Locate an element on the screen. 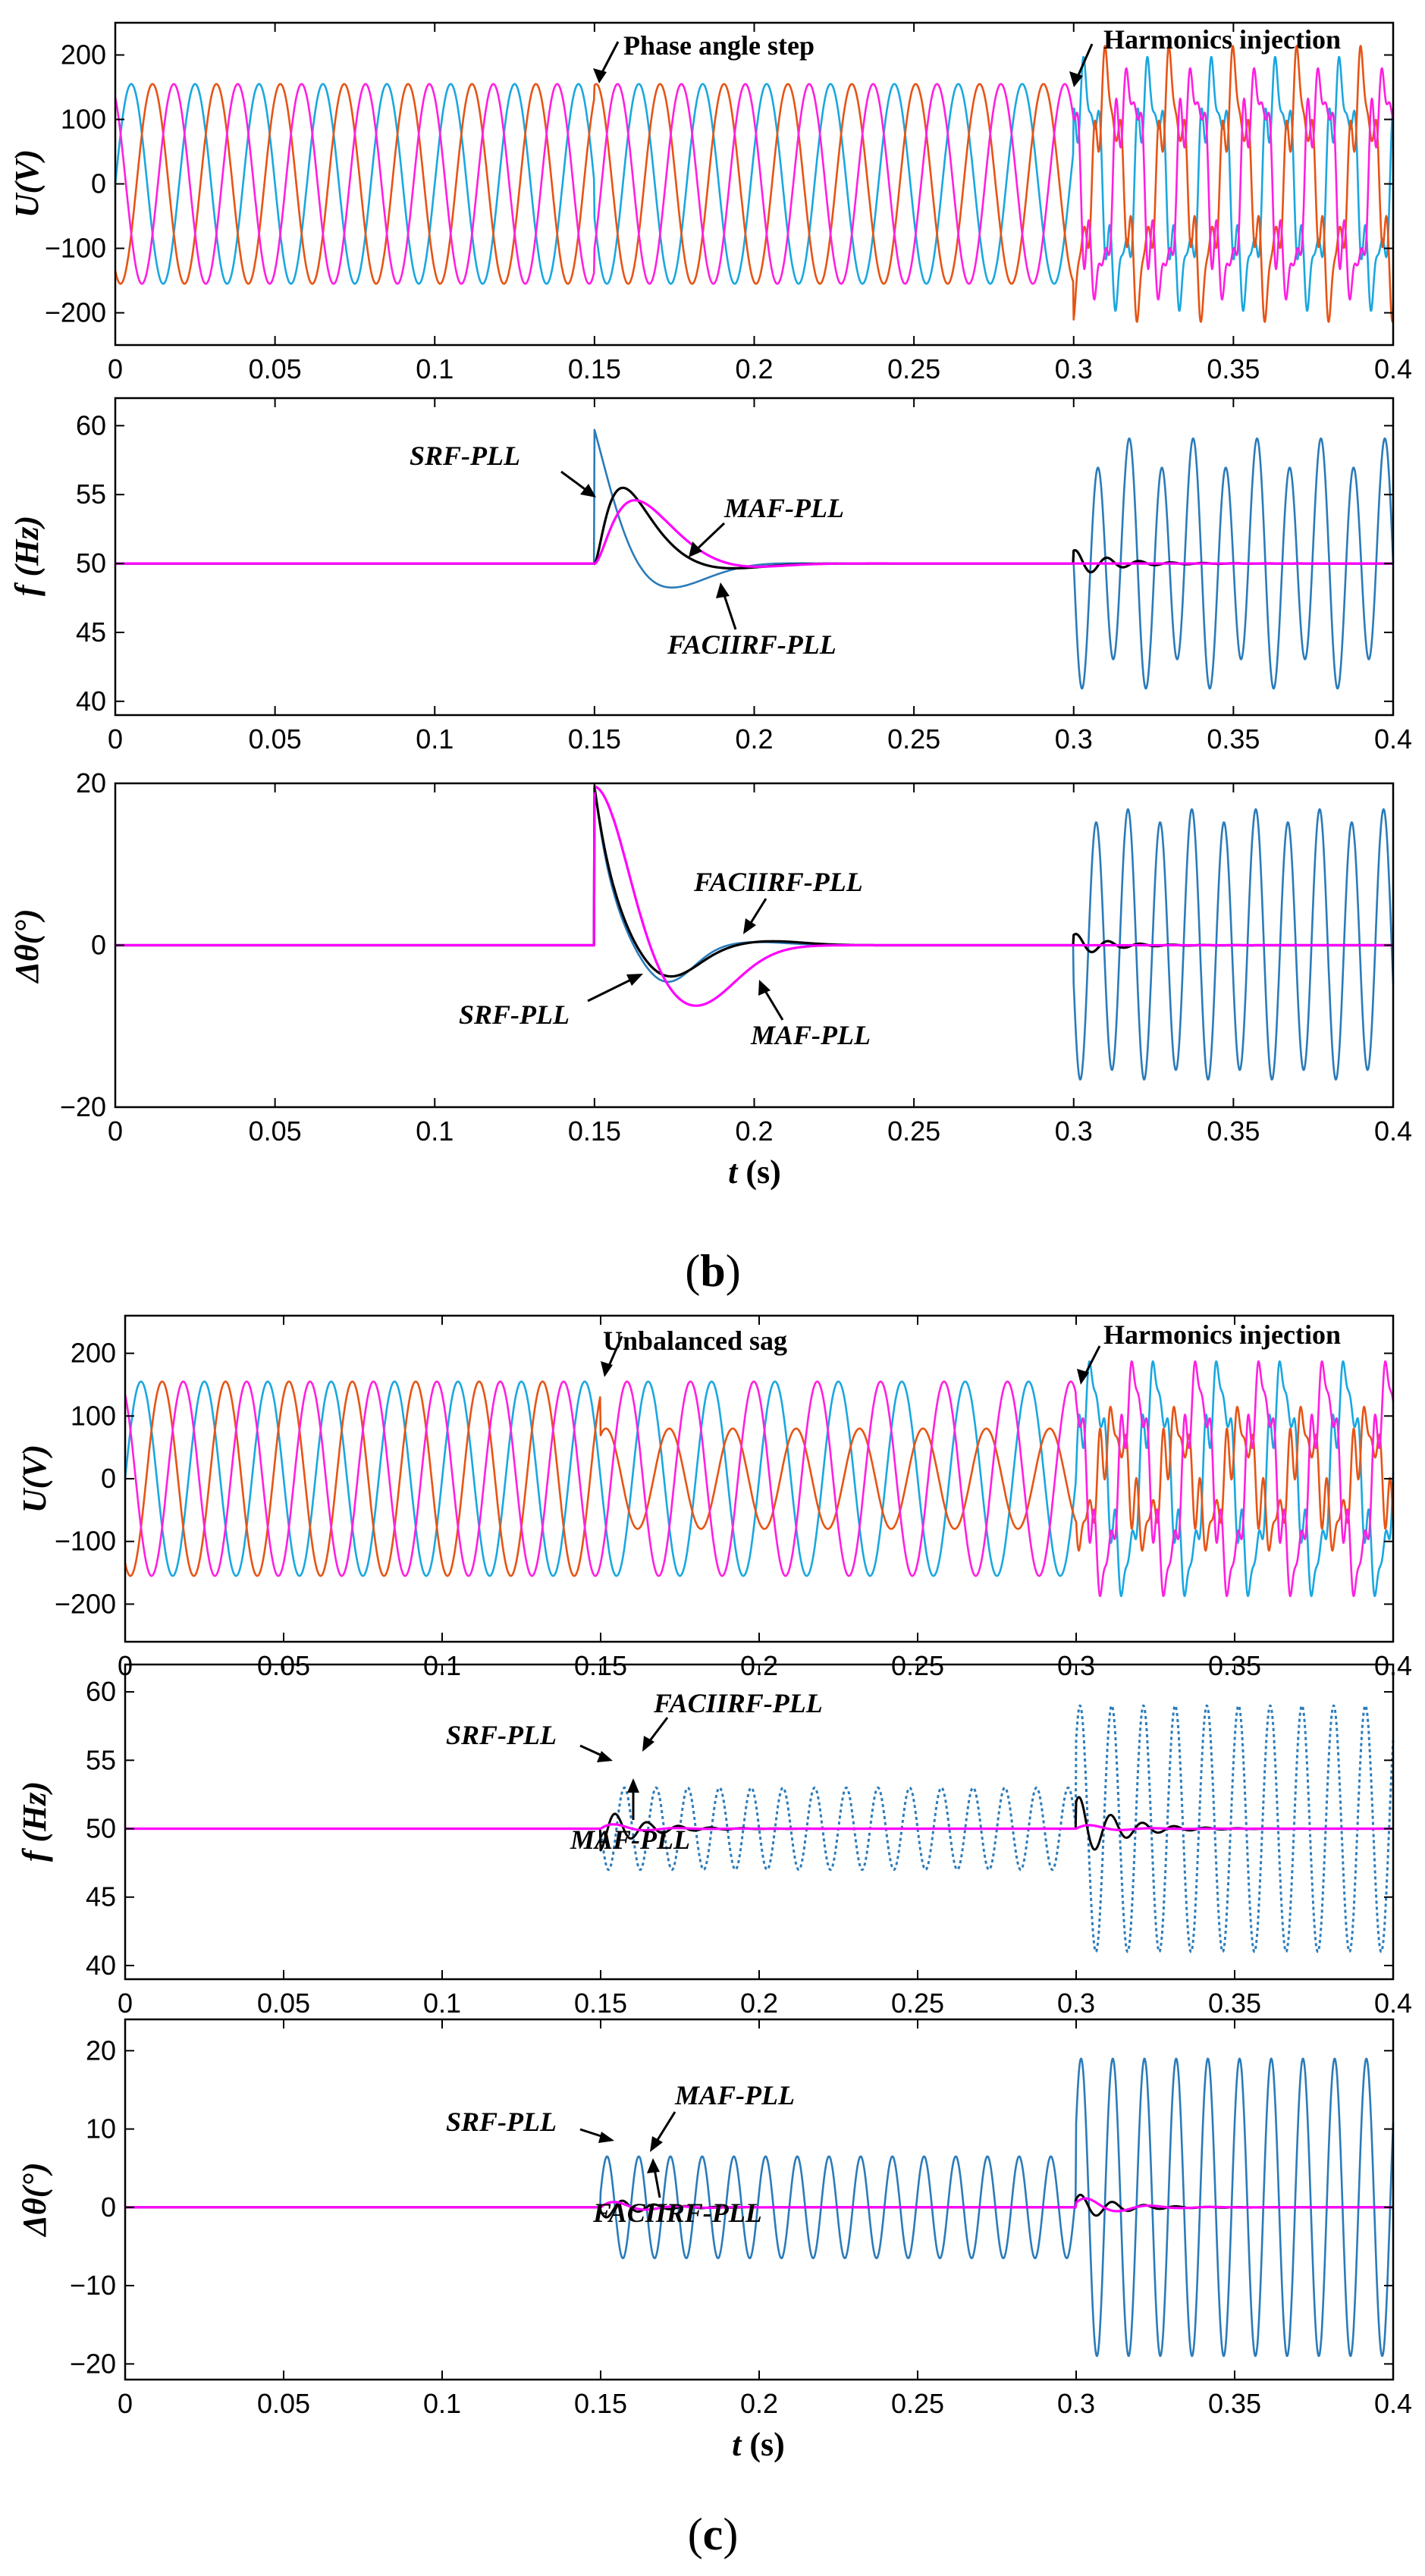 This screenshot has width=1425, height=2576. frequency-c-axes: 0 0.05 0.1 0.15 0.2 0.25 0.3 0.35 0.4 40 45 50 55 60 is located at coordinates (749, 1842).